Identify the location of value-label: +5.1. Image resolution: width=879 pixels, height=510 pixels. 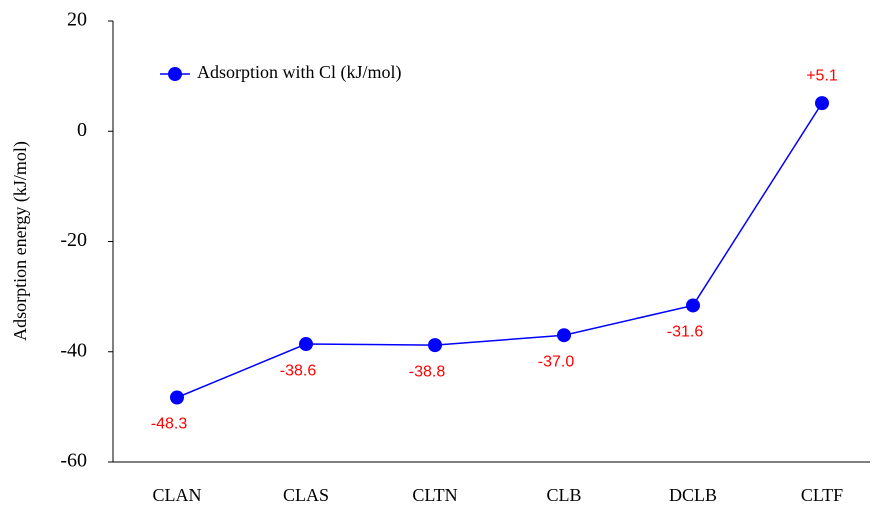
(822, 75).